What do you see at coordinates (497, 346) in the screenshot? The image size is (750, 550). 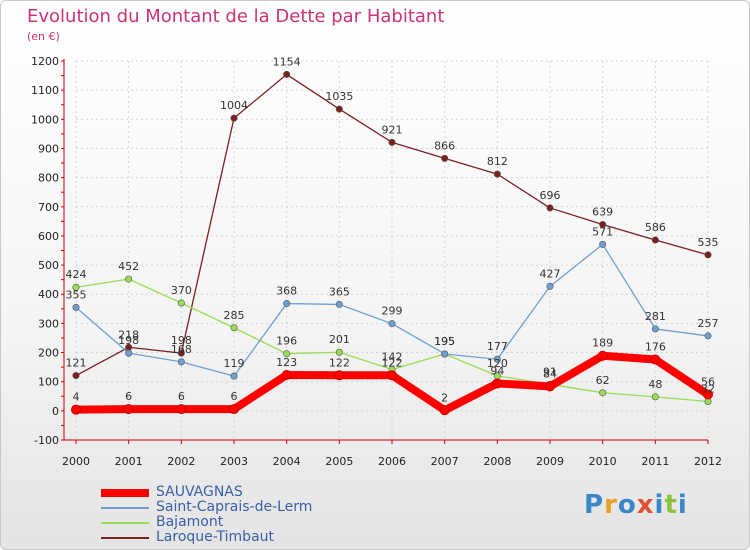 I see `data-label: 177` at bounding box center [497, 346].